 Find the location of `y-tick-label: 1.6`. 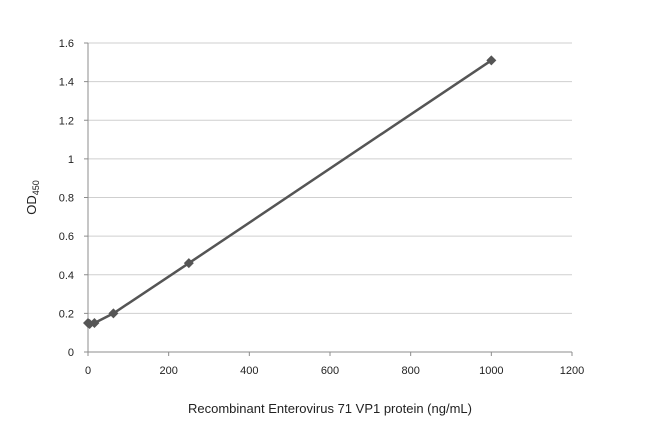

y-tick-label: 1.6 is located at coordinates (66, 44).